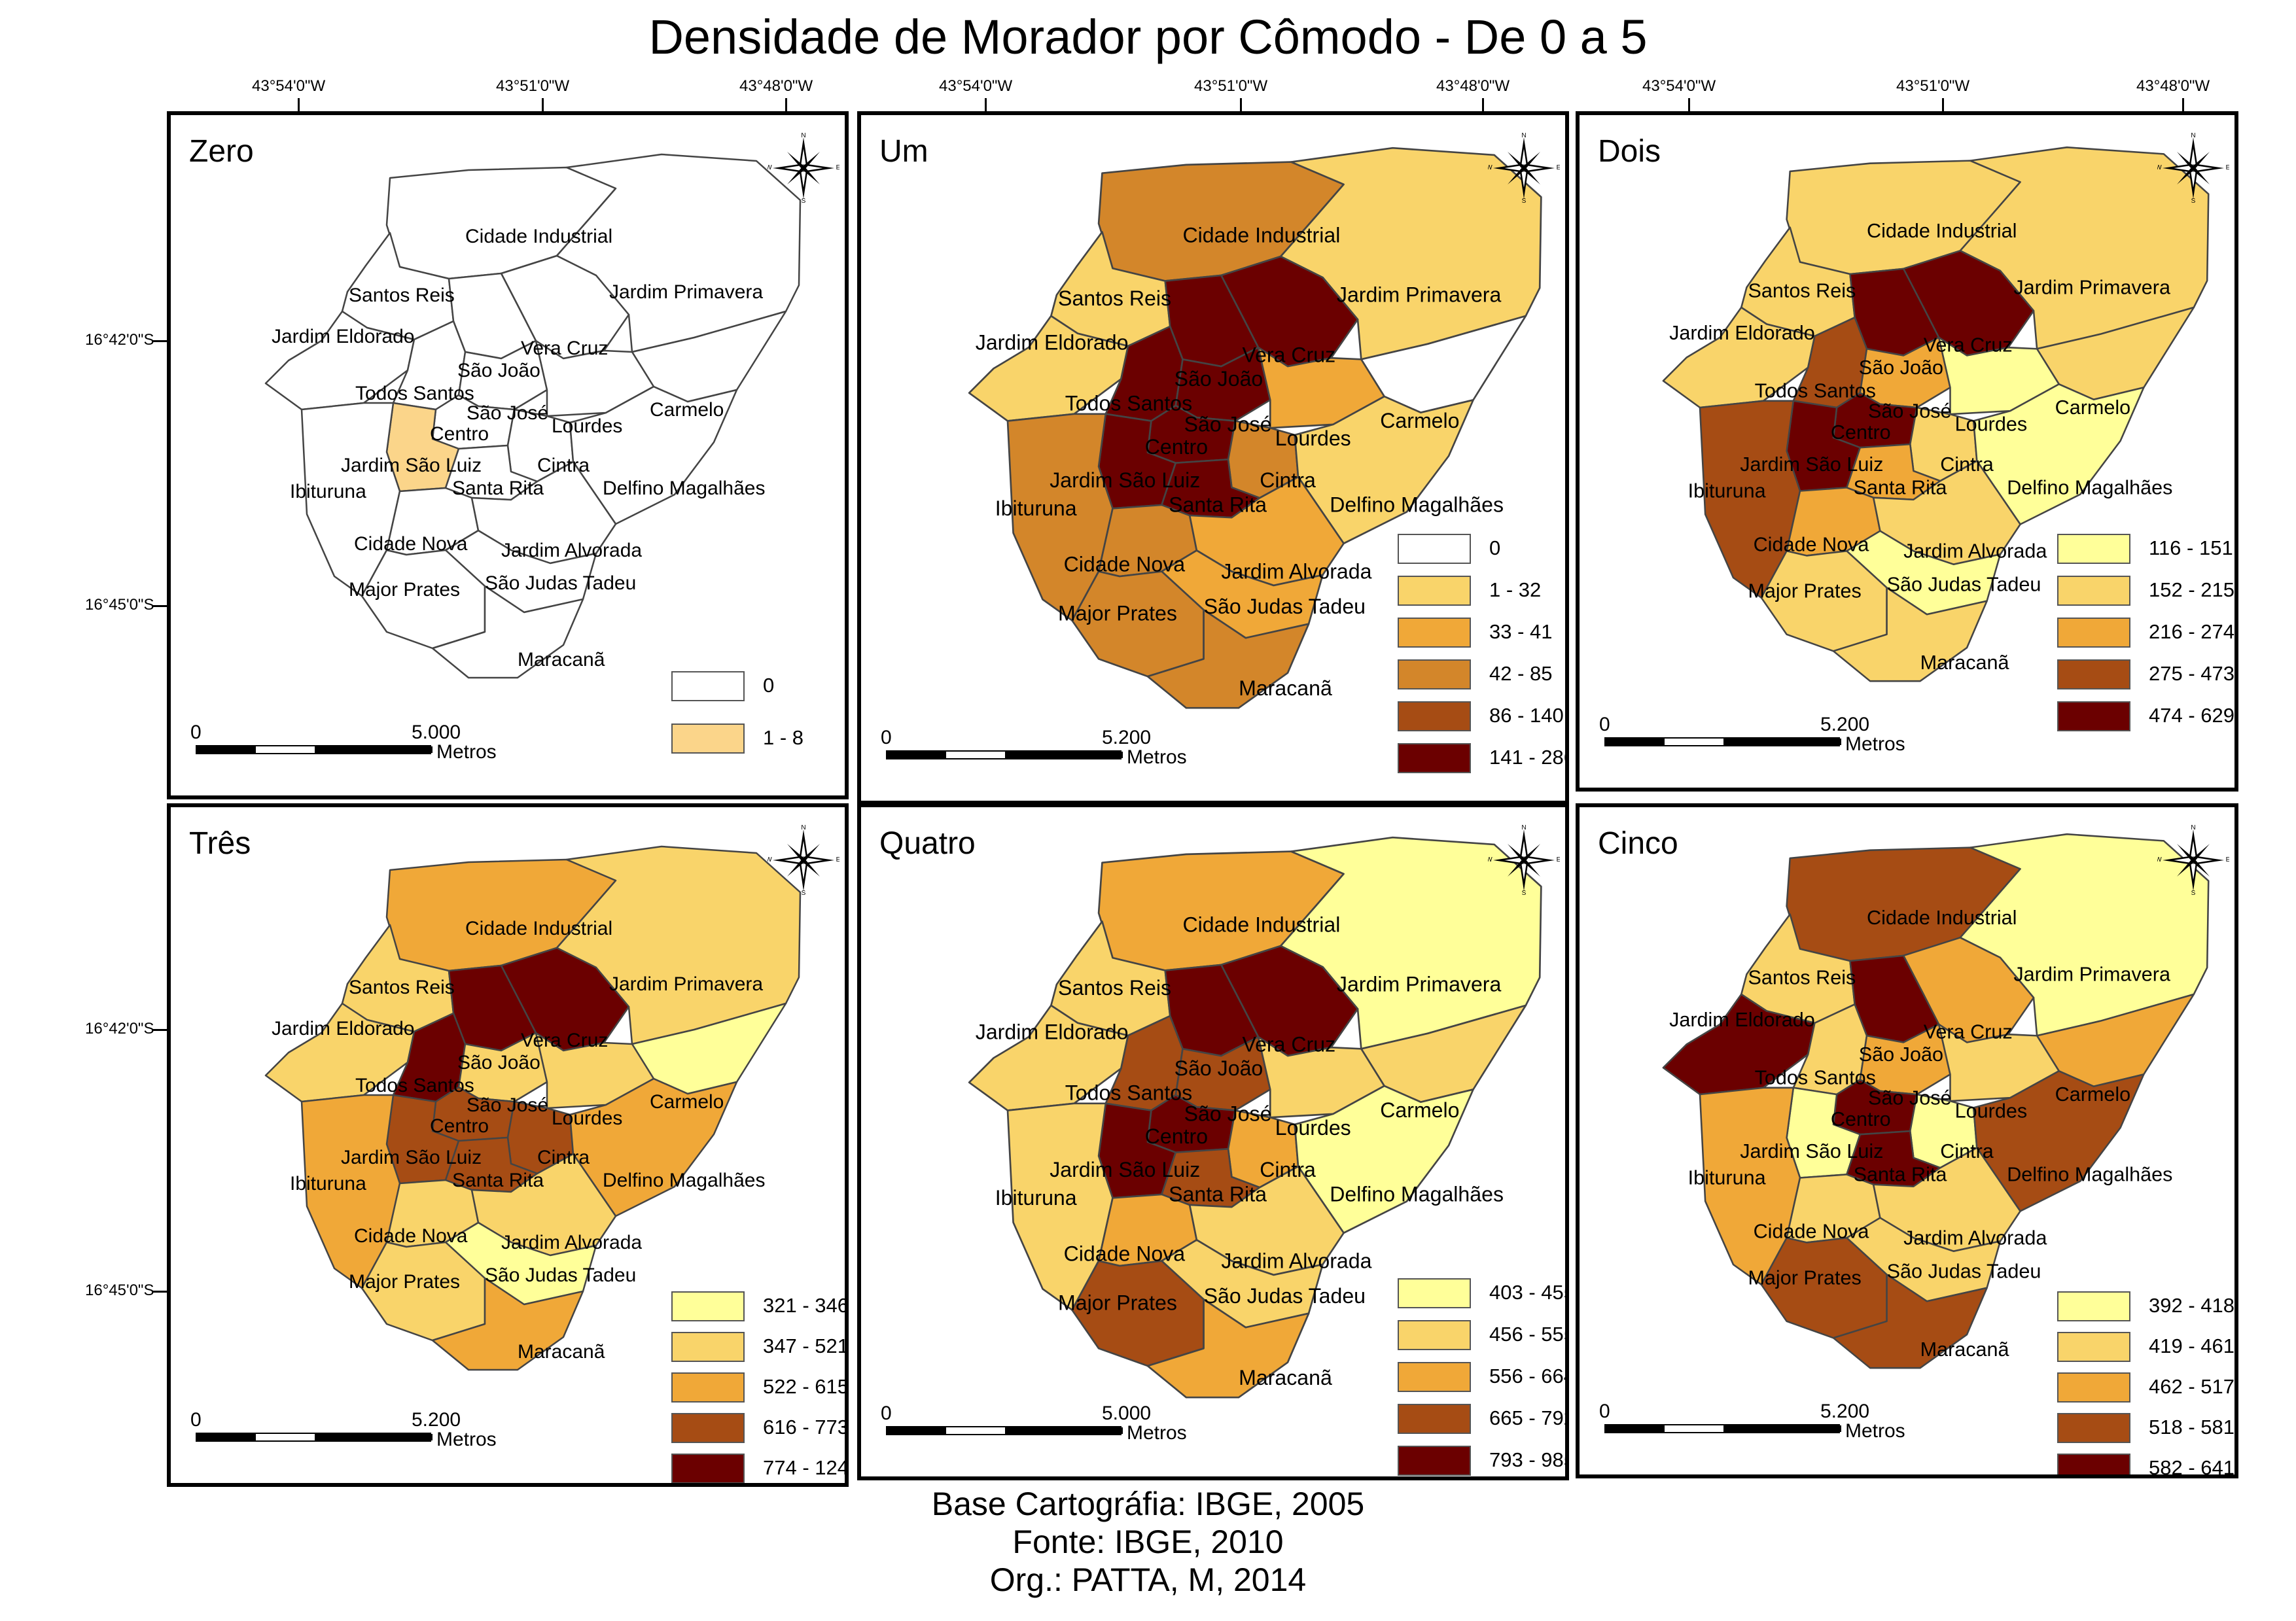 This screenshot has width=2296, height=1621. Describe the element at coordinates (1529, 1292) in the screenshot. I see `legend-label: 403 - 455` at that location.